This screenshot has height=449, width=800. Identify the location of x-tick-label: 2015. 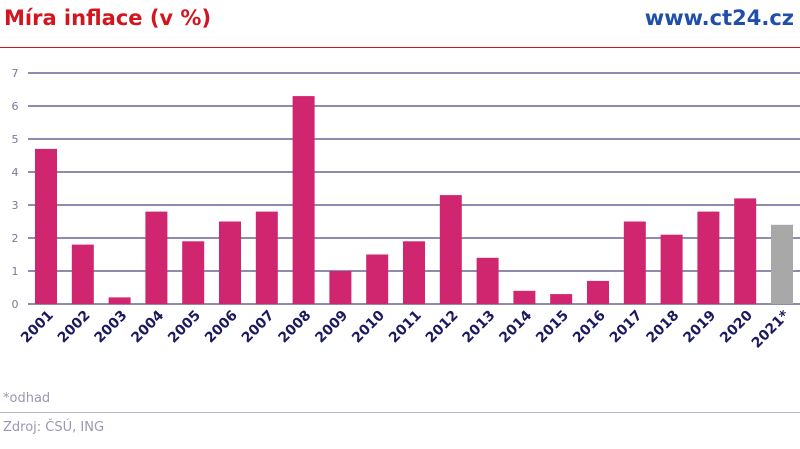
(552, 327).